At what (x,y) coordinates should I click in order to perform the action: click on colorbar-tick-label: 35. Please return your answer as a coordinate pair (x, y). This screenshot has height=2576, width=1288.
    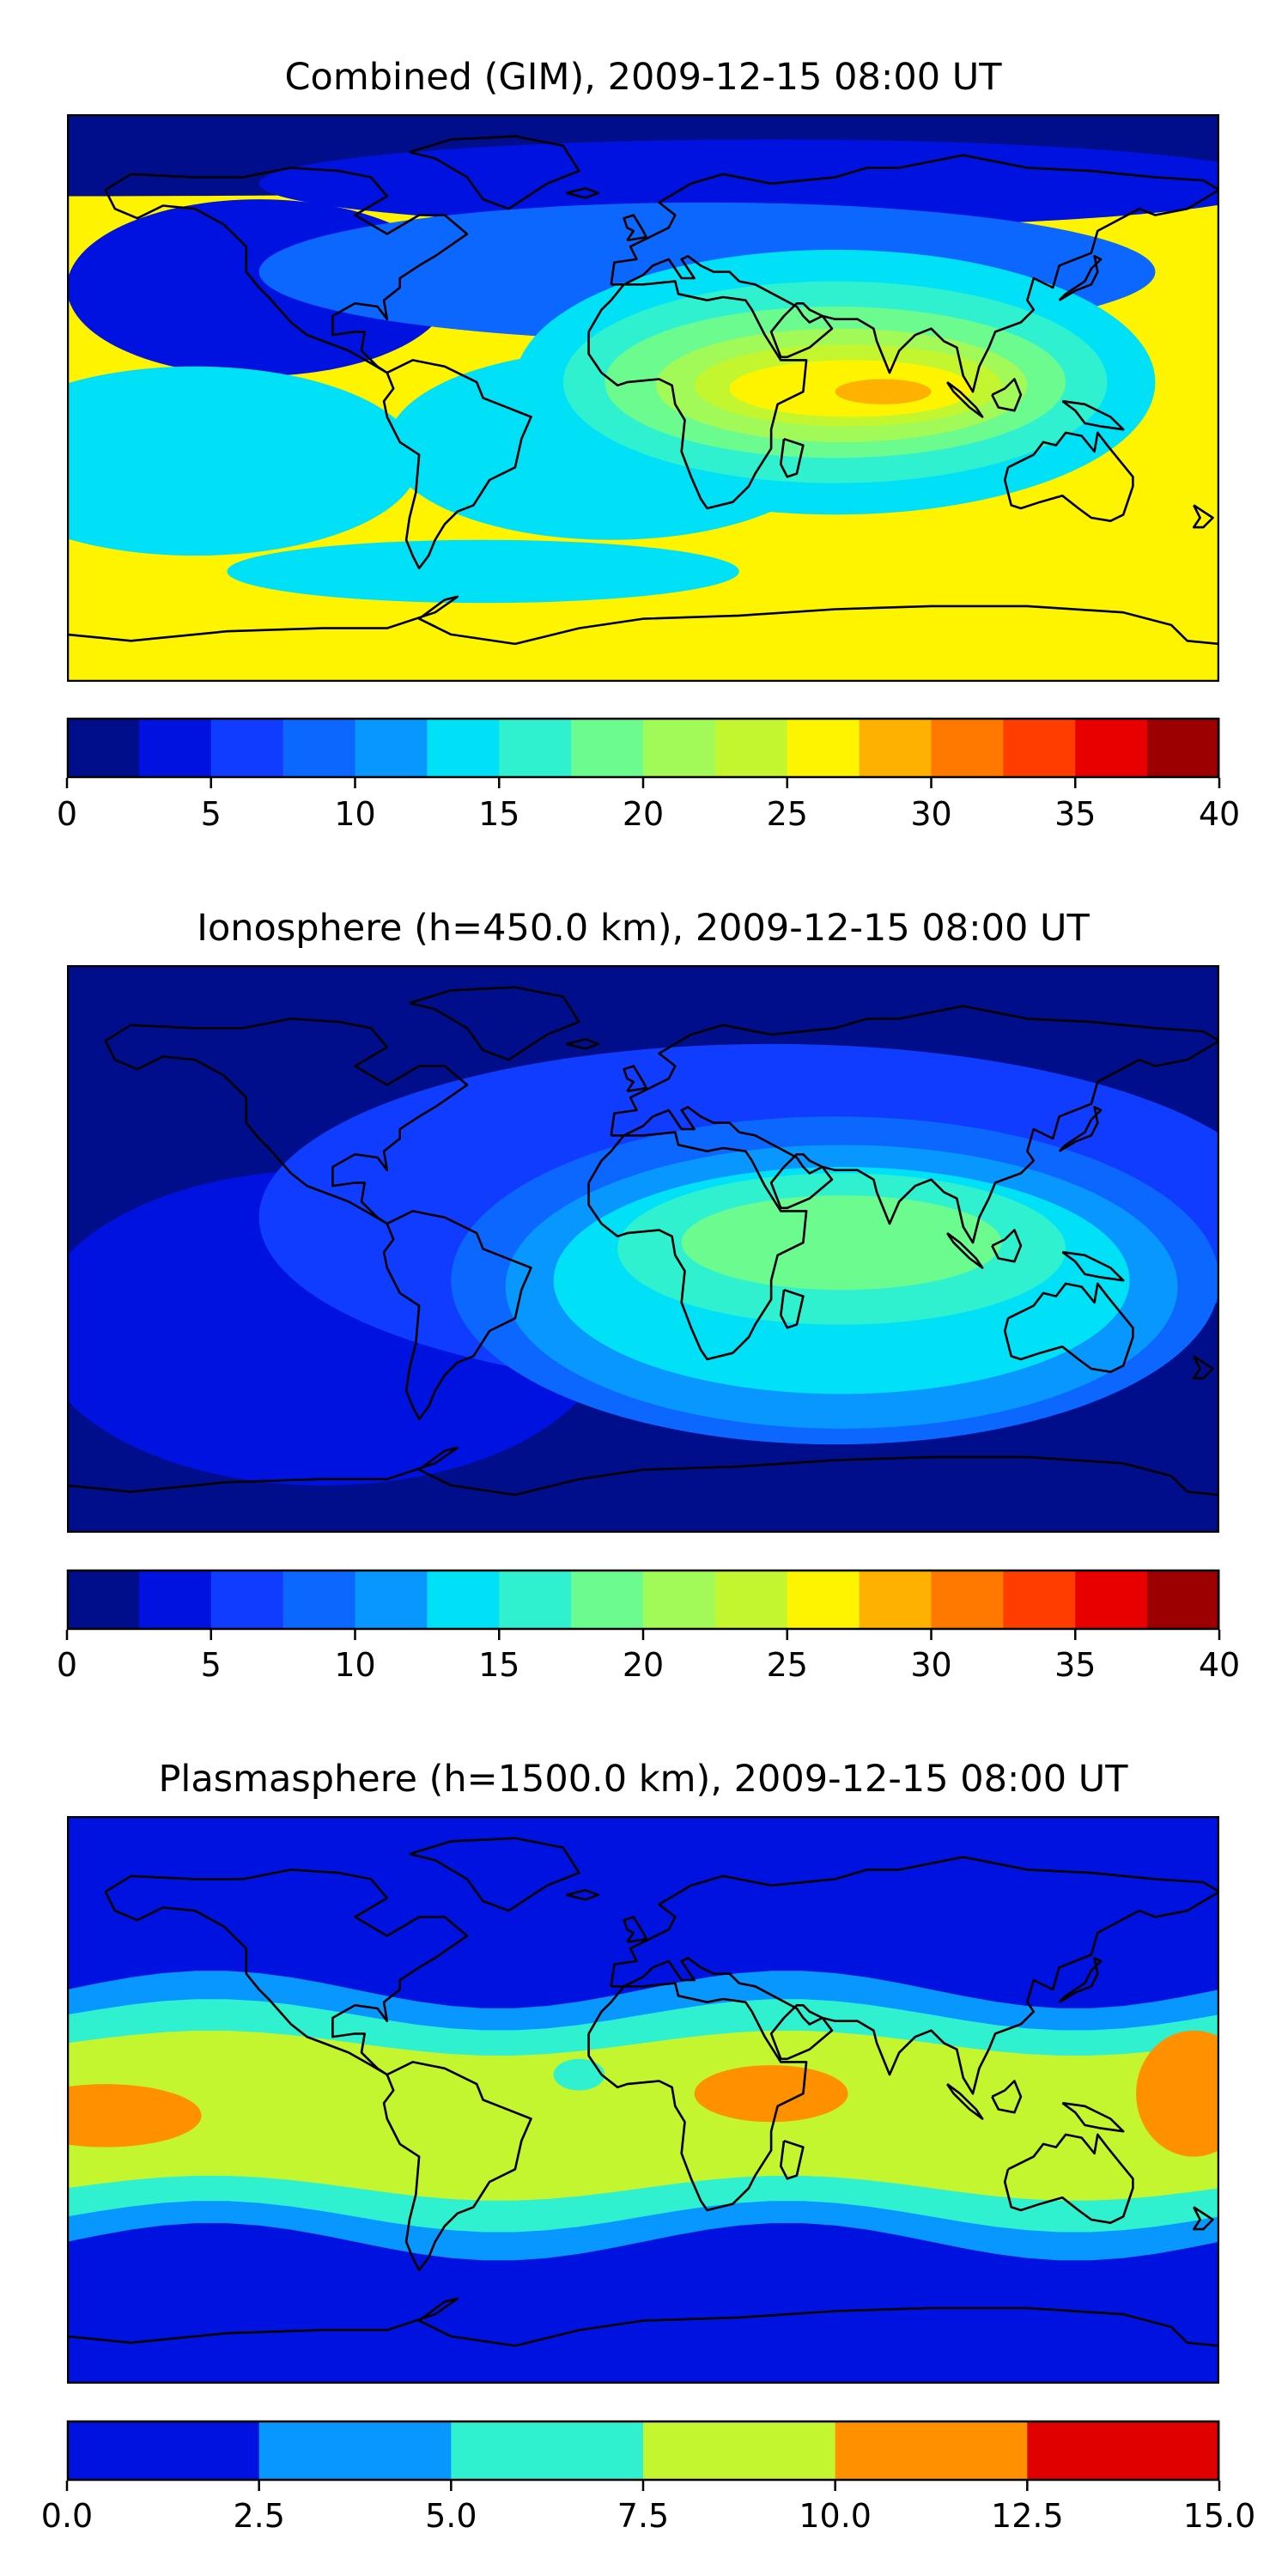
    Looking at the image, I should click on (1075, 1665).